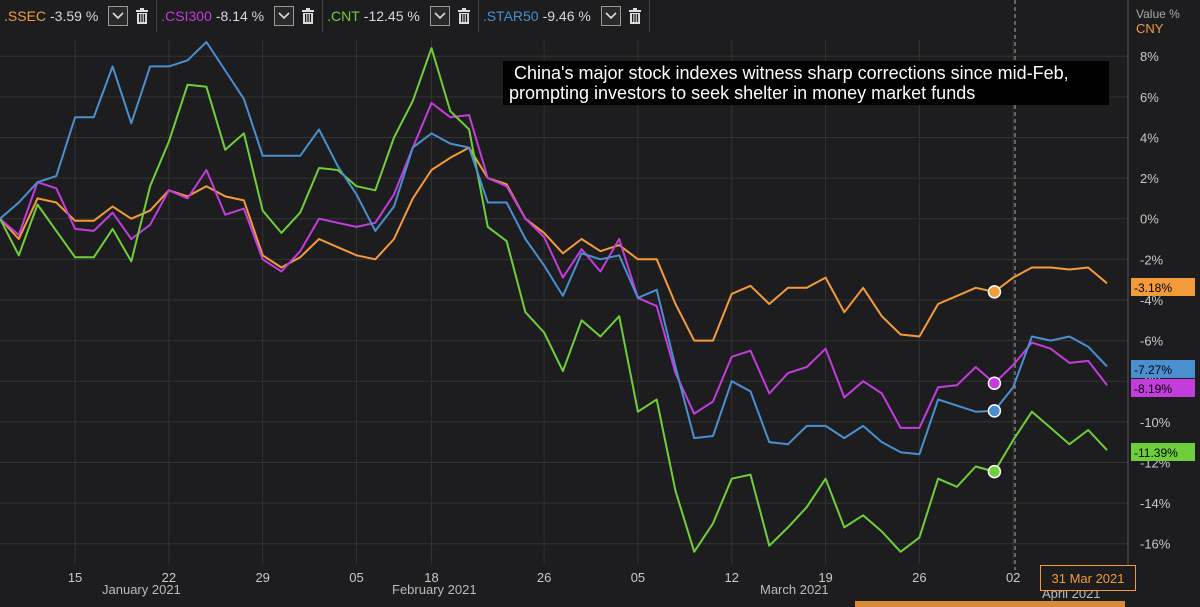 Image resolution: width=1200 pixels, height=607 pixels. I want to click on y-tick-label: 4%, so click(1149, 137).